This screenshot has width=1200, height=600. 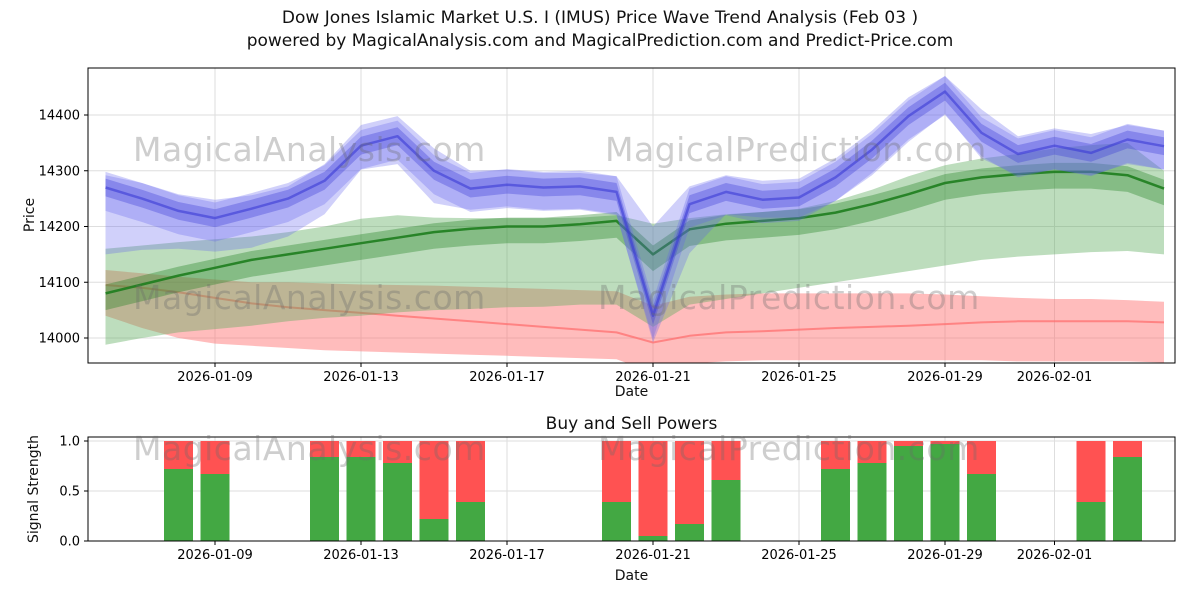 What do you see at coordinates (34, 489) in the screenshot?
I see `power-y-axis-label: Signal Strength` at bounding box center [34, 489].